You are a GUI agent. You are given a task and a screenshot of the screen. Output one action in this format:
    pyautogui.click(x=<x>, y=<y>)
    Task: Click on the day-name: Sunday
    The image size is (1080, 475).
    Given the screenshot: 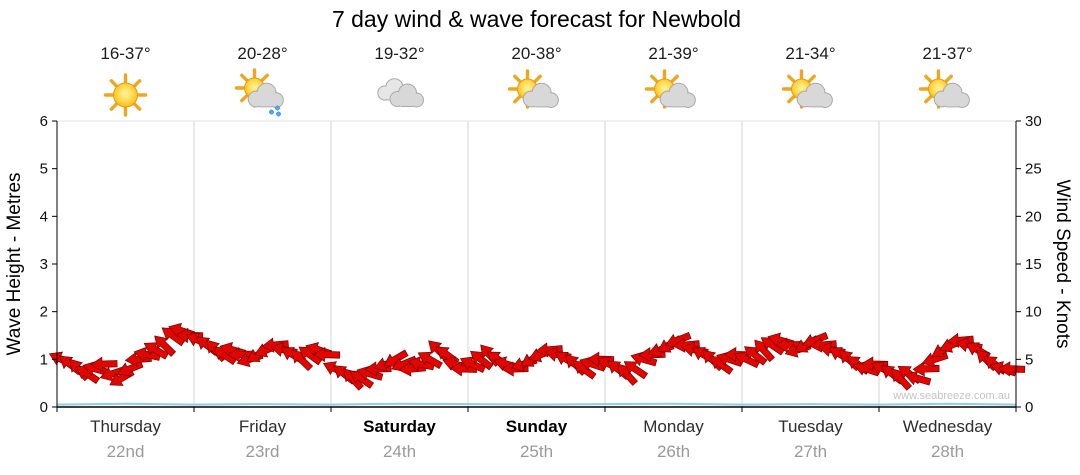 What is the action you would take?
    pyautogui.click(x=536, y=426)
    